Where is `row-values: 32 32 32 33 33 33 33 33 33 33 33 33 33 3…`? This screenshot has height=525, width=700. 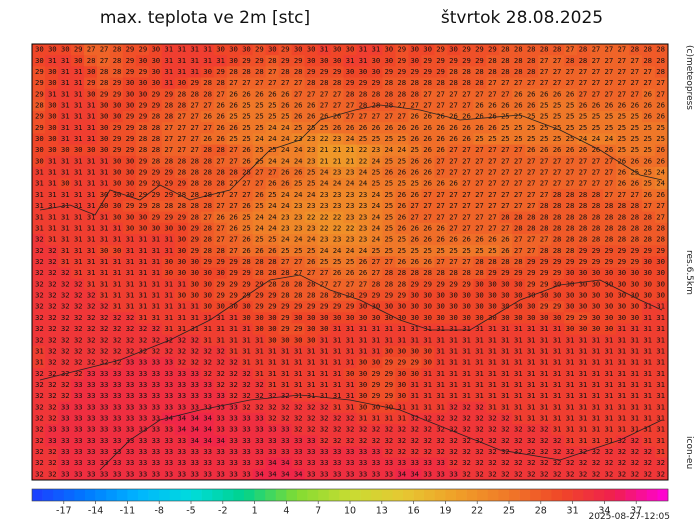
row-values: 32 32 32 33 33 33 33 33 33 33 33 33 33 3… is located at coordinates (350, 395).